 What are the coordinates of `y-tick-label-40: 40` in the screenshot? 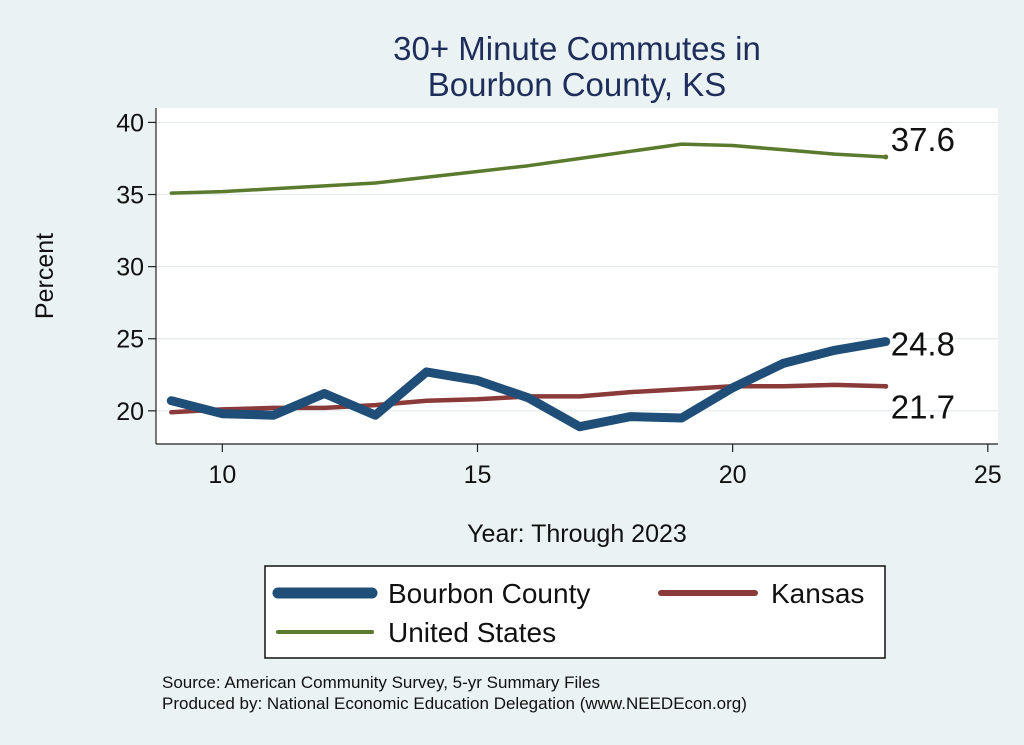 It's located at (130, 123).